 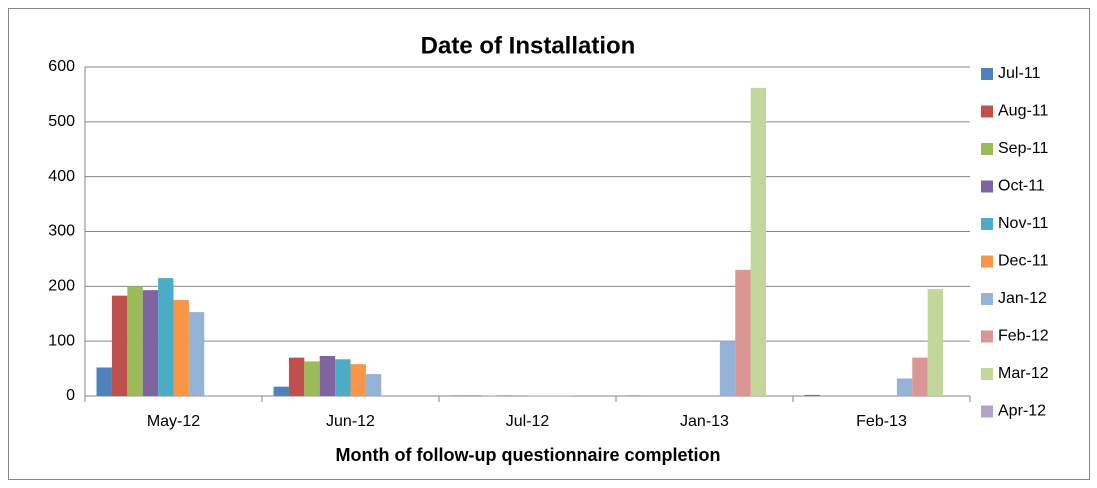 What do you see at coordinates (704, 421) in the screenshot?
I see `x-tick-label: Jan-13` at bounding box center [704, 421].